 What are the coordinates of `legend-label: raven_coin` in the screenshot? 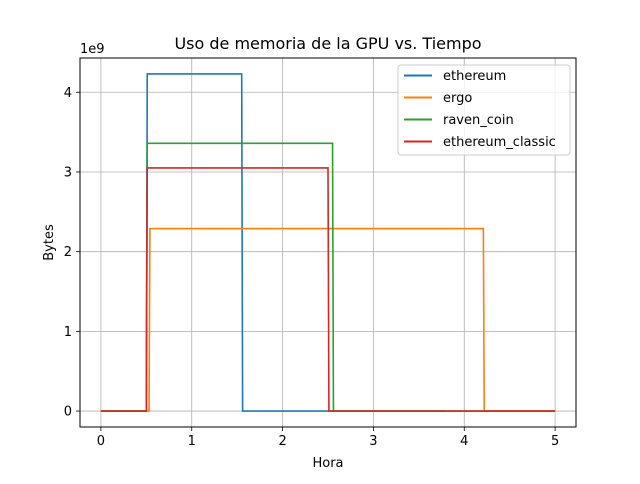 It's located at (478, 120).